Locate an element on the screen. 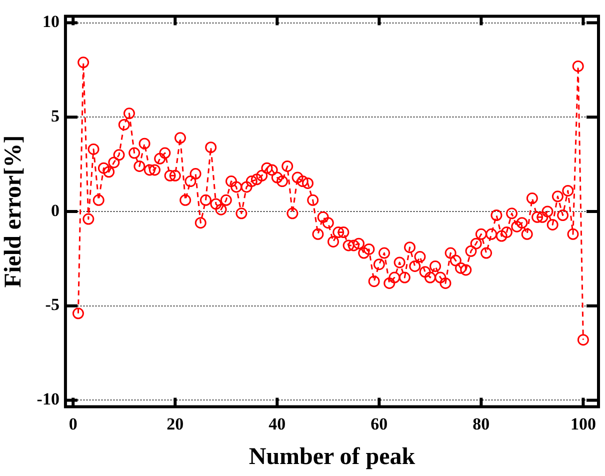 Image resolution: width=605 pixels, height=476 pixels. x-tick-label: 20 is located at coordinates (175, 424).